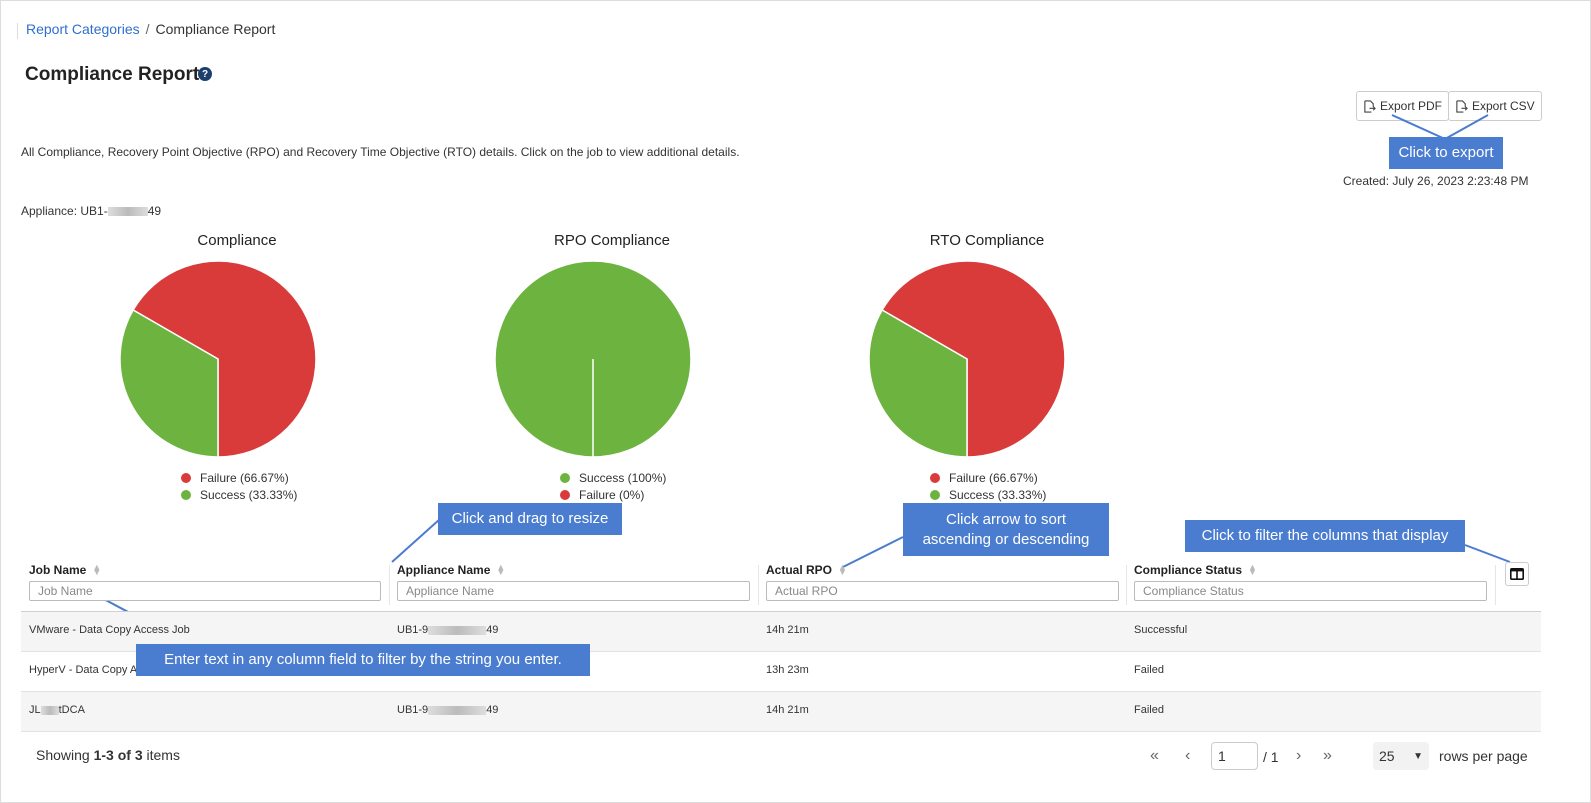 Image resolution: width=1591 pixels, height=803 pixels. I want to click on column-filter-button, so click(1517, 574).